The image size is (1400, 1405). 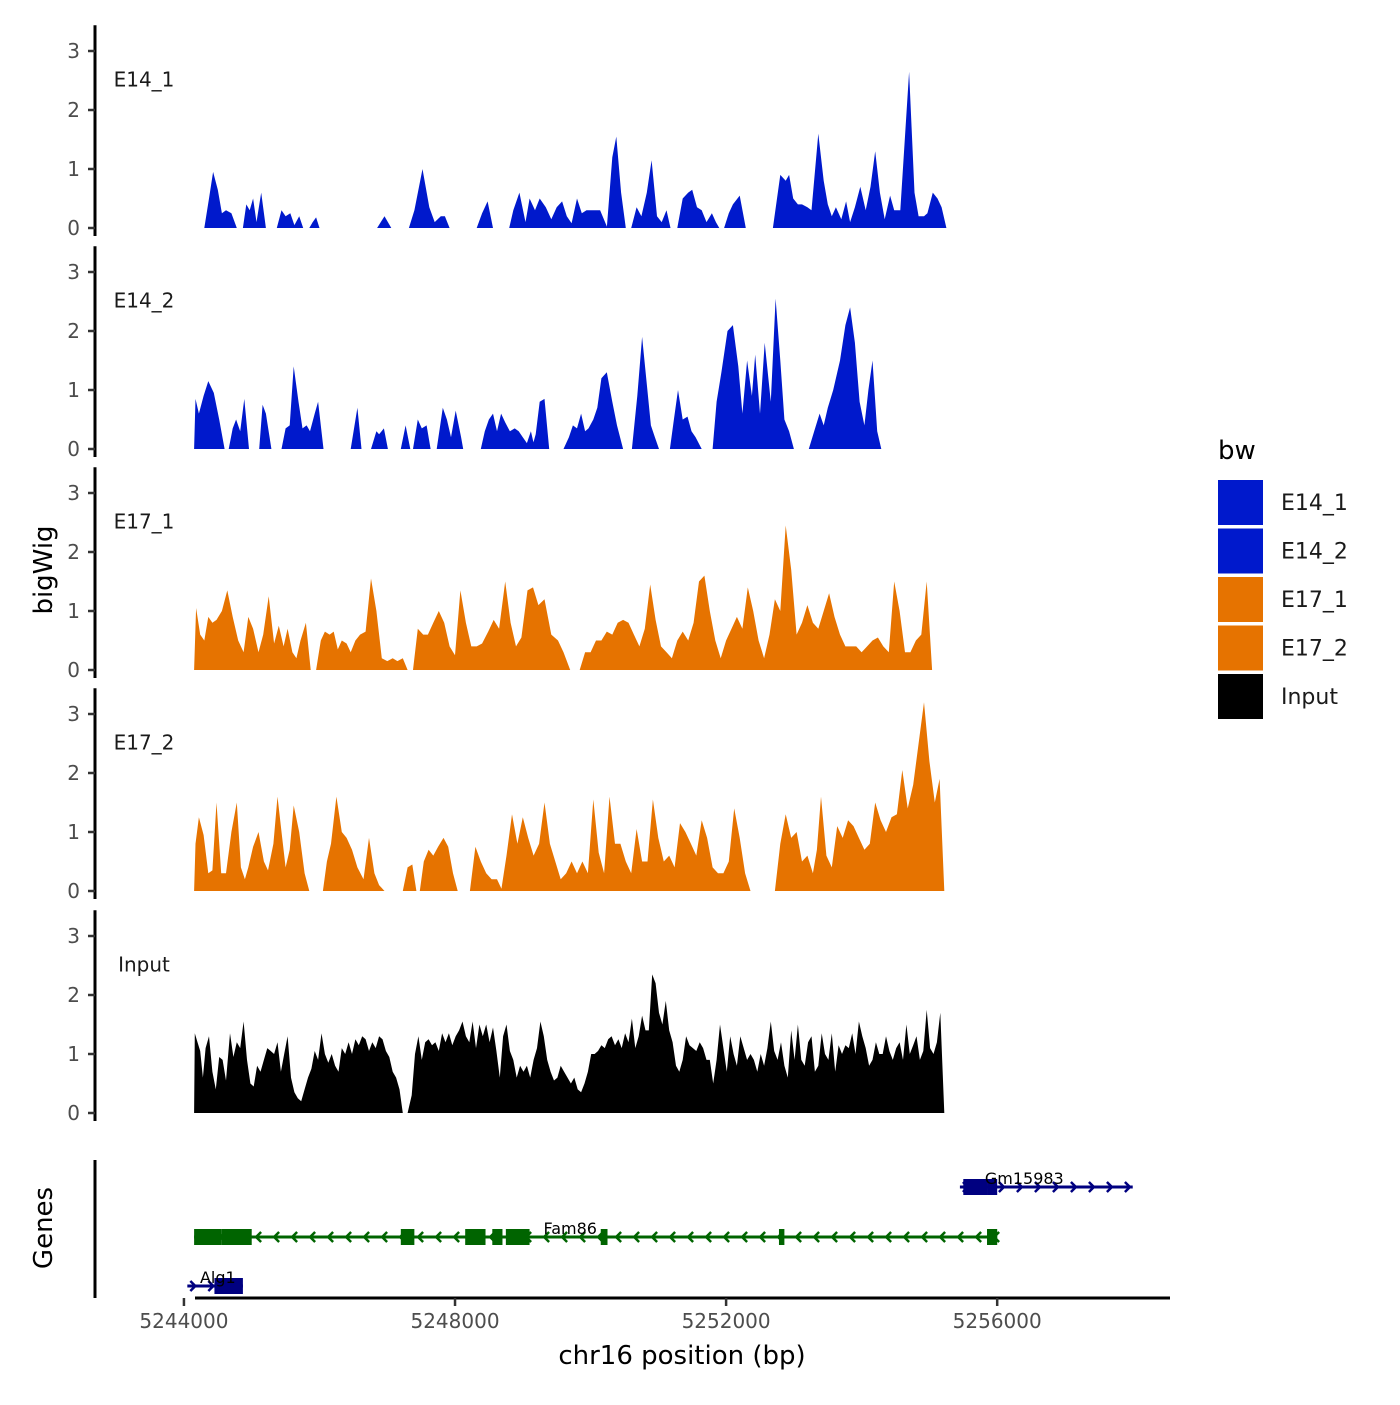 What do you see at coordinates (726, 1321) in the screenshot?
I see `x-tick-label: 5252000` at bounding box center [726, 1321].